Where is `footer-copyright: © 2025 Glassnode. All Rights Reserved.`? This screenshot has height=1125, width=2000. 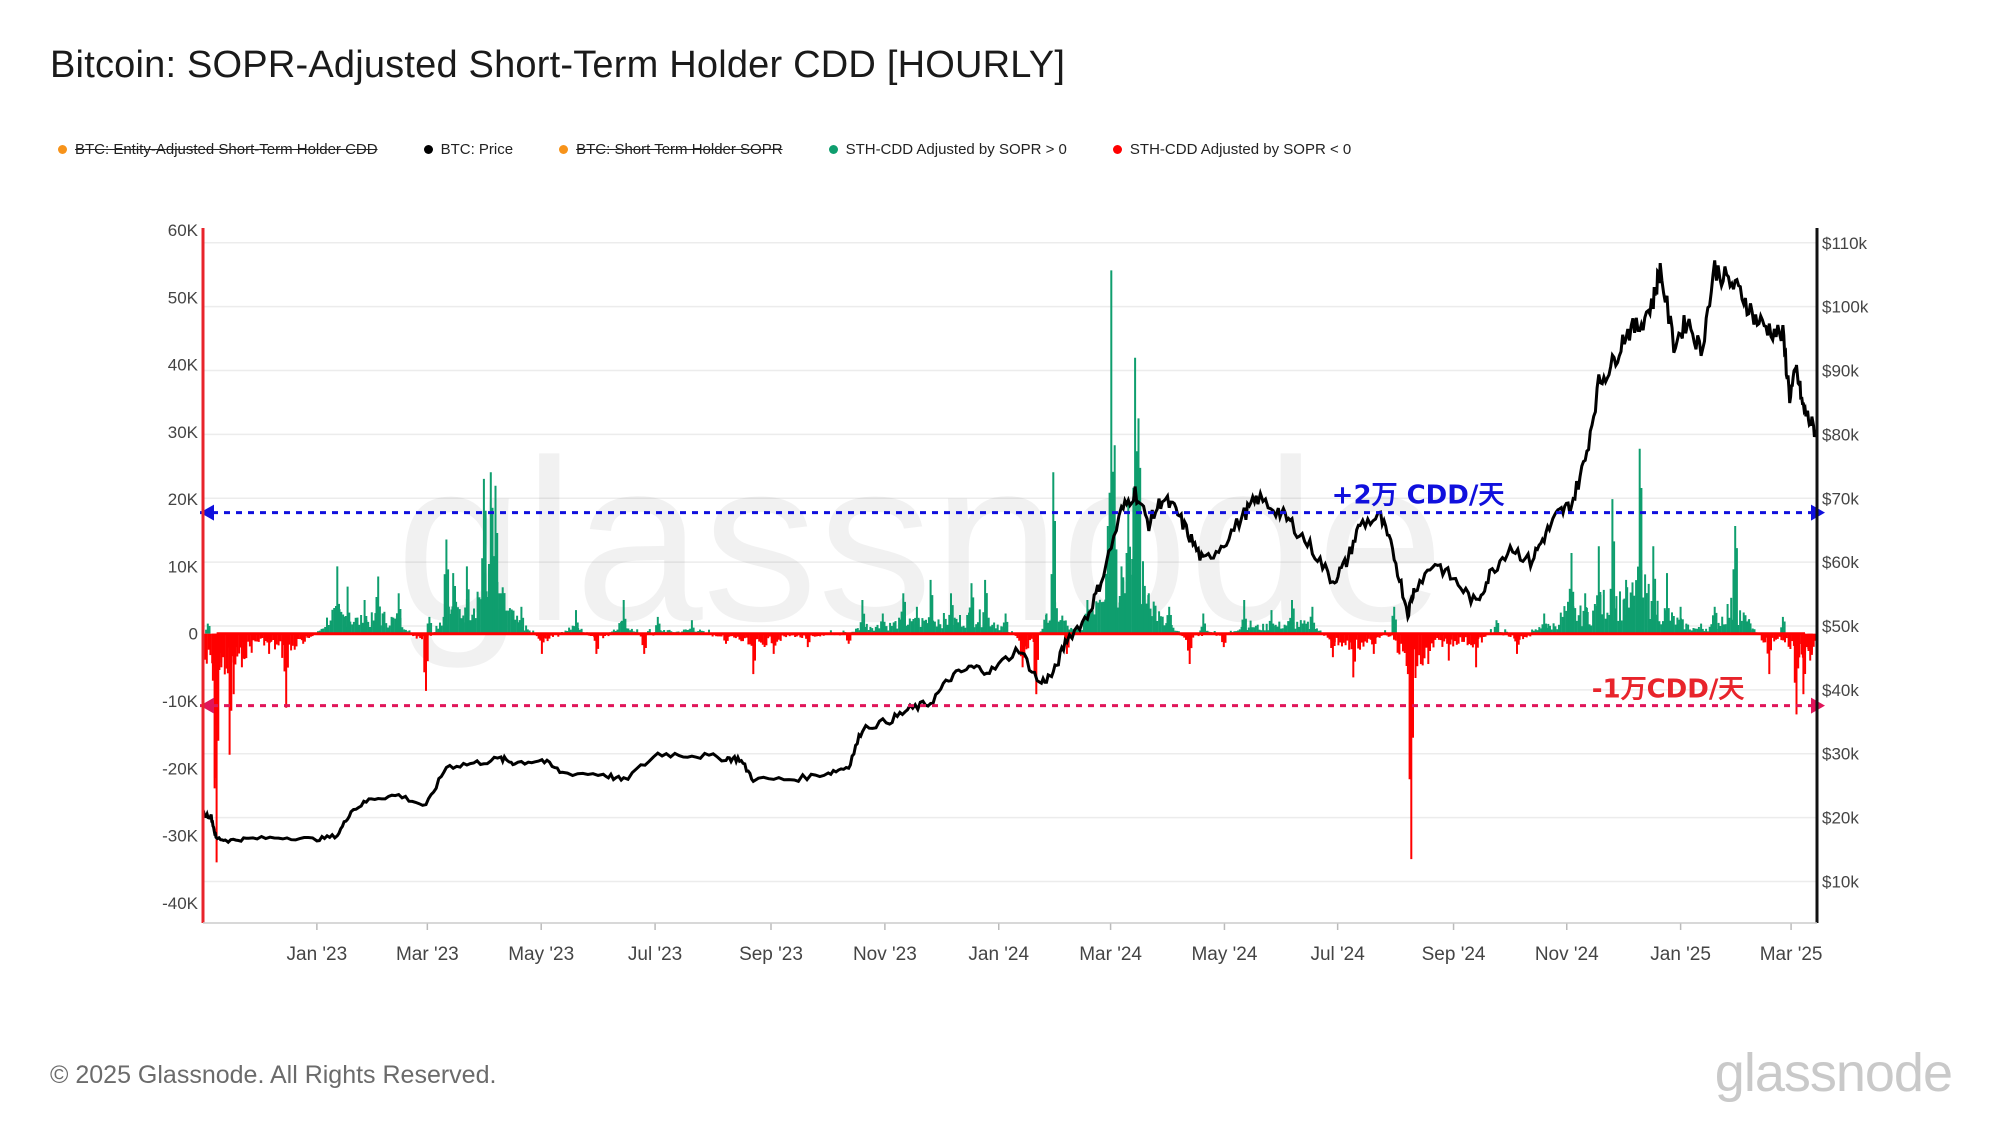 footer-copyright: © 2025 Glassnode. All Rights Reserved. is located at coordinates (273, 1075).